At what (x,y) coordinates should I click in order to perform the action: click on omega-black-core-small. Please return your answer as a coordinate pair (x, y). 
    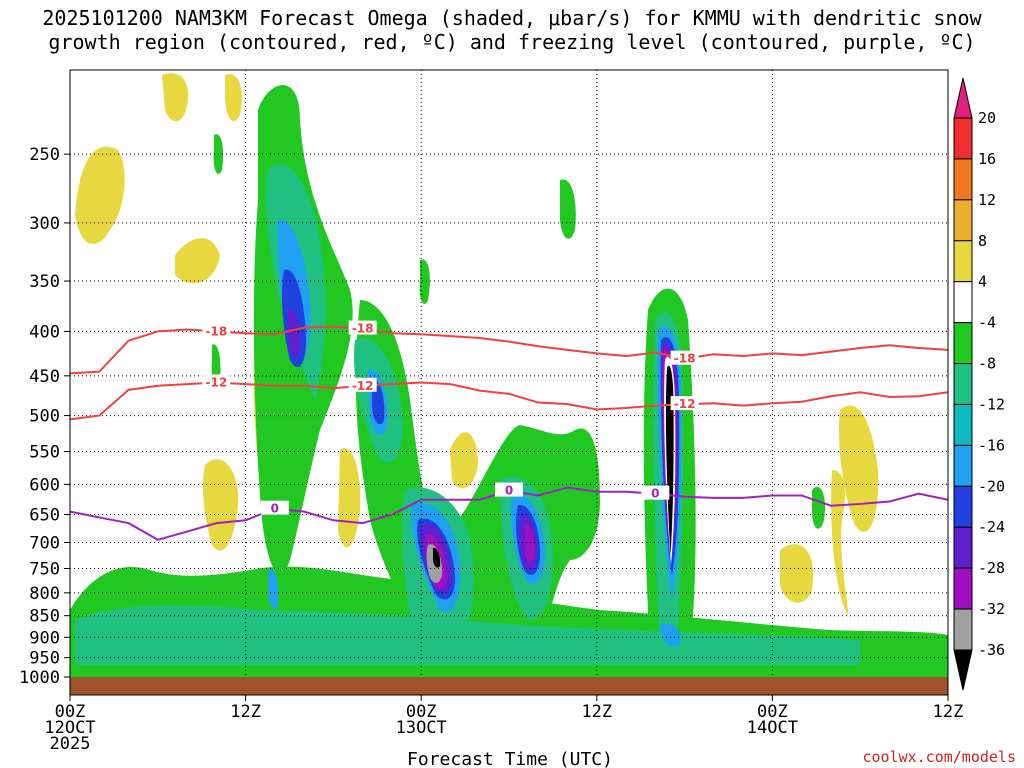
    Looking at the image, I should click on (437, 557).